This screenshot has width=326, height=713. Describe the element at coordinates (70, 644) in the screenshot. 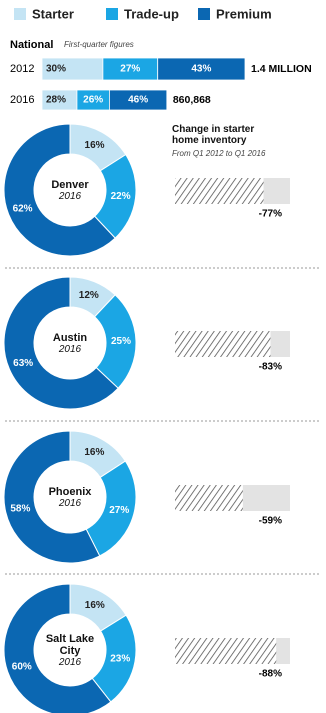

I see `city-name: Salt Lake City` at that location.